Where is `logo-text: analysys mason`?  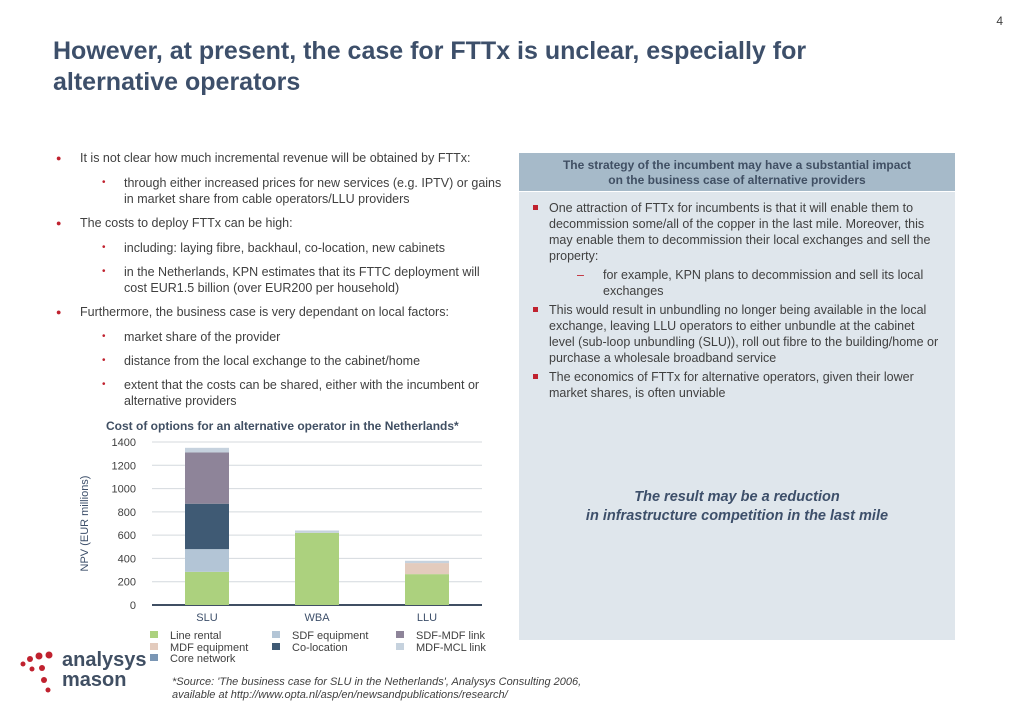 logo-text: analysys mason is located at coordinates (104, 670).